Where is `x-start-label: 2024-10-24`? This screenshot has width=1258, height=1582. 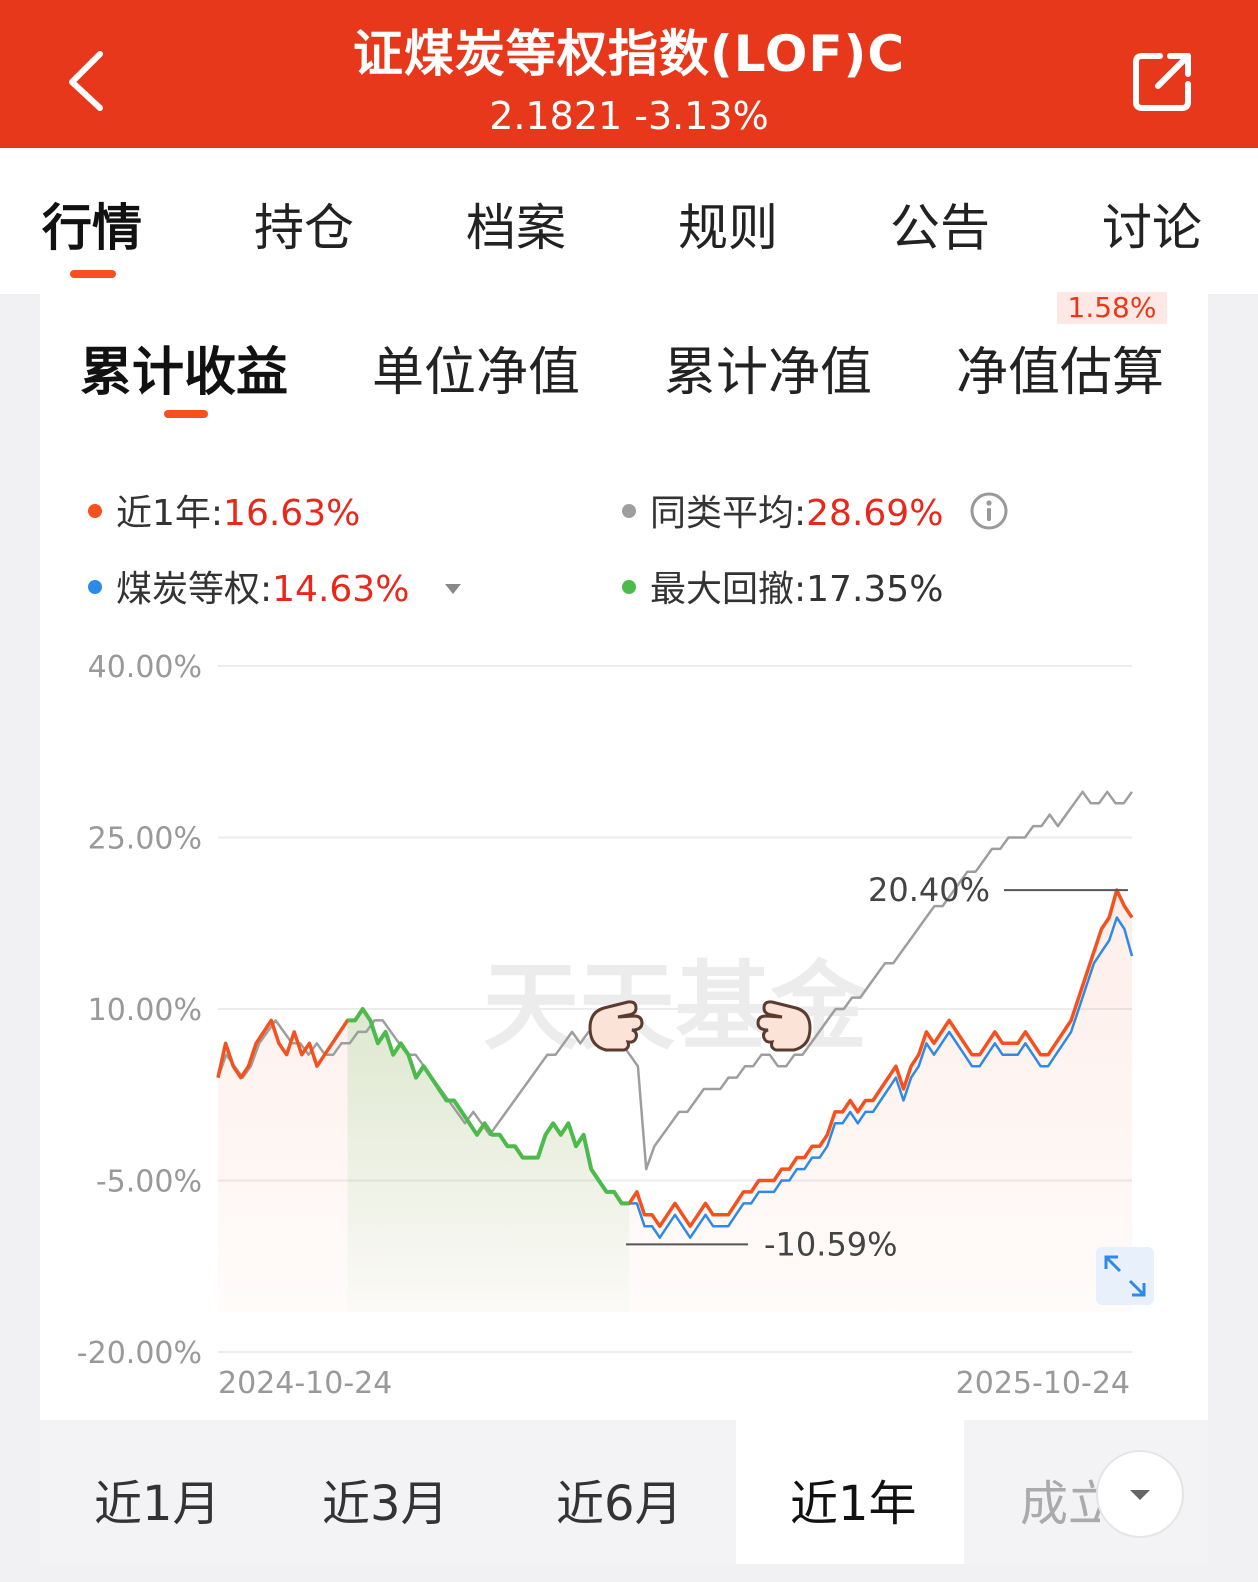
x-start-label: 2024-10-24 is located at coordinates (305, 1383).